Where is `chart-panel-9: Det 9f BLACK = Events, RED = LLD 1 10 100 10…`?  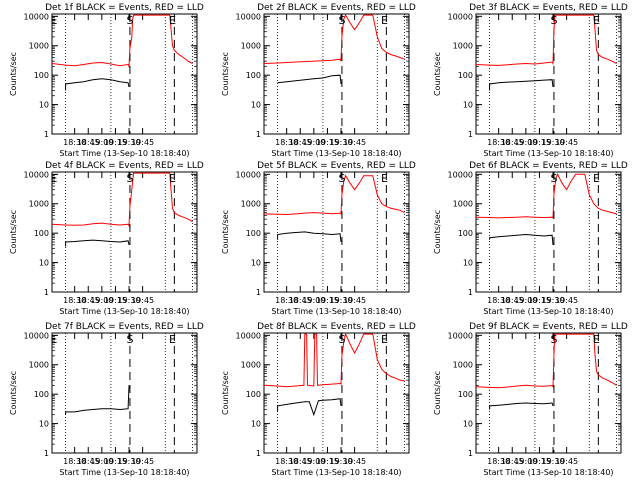
chart-panel-9: Det 9f BLACK = Events, RED = LLD 1 10 100 10… is located at coordinates (530, 399).